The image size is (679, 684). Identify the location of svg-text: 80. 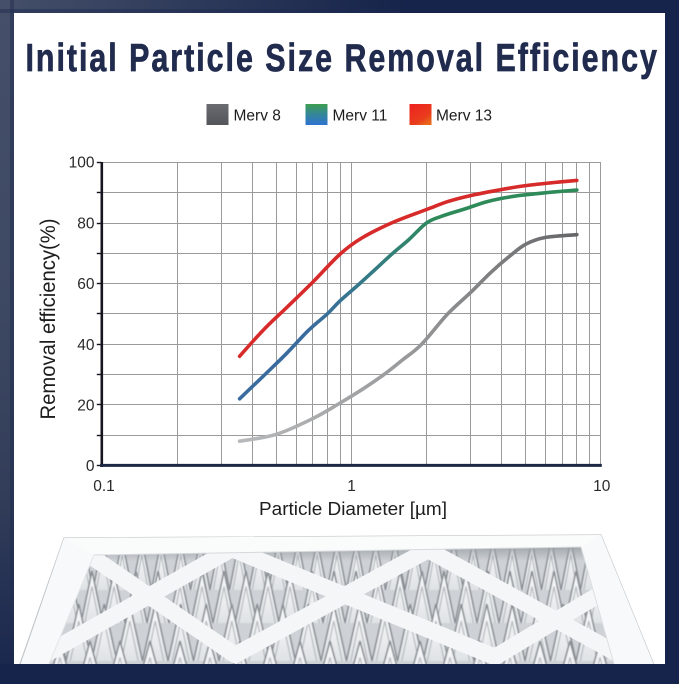
(86, 223).